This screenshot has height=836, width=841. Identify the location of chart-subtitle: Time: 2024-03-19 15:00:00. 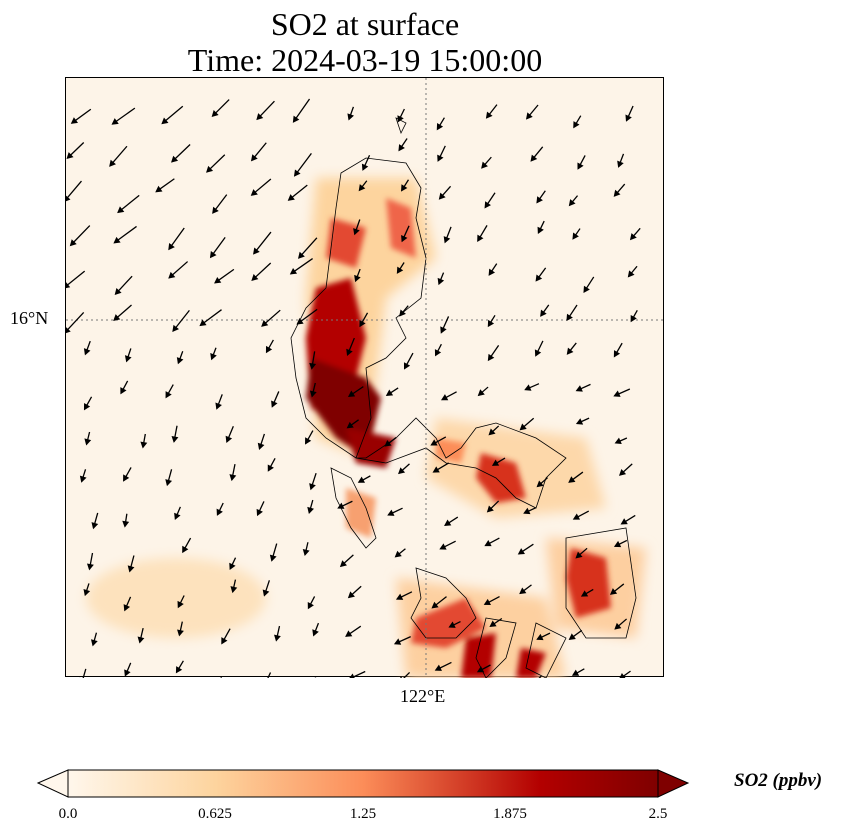
(365, 60).